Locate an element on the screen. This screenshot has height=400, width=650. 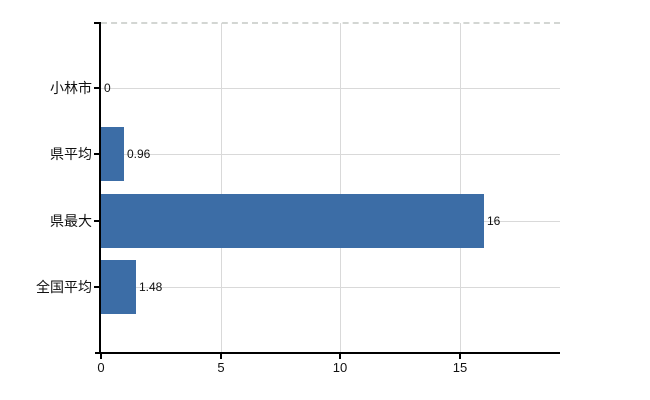
value-label: 0 is located at coordinates (107, 88).